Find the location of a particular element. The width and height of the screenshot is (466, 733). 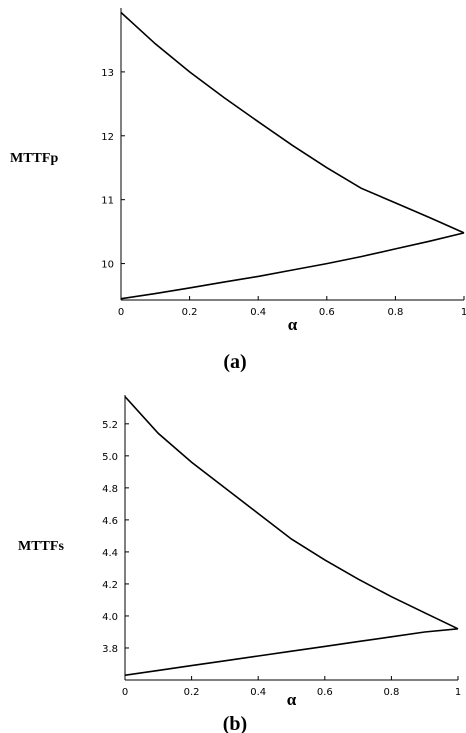

x-axis-label-b: α is located at coordinates (292, 699).